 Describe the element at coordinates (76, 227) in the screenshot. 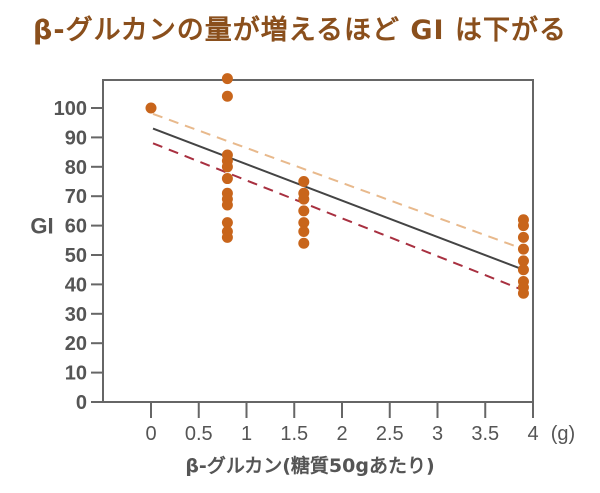

I see `y-tick-label: 60` at that location.